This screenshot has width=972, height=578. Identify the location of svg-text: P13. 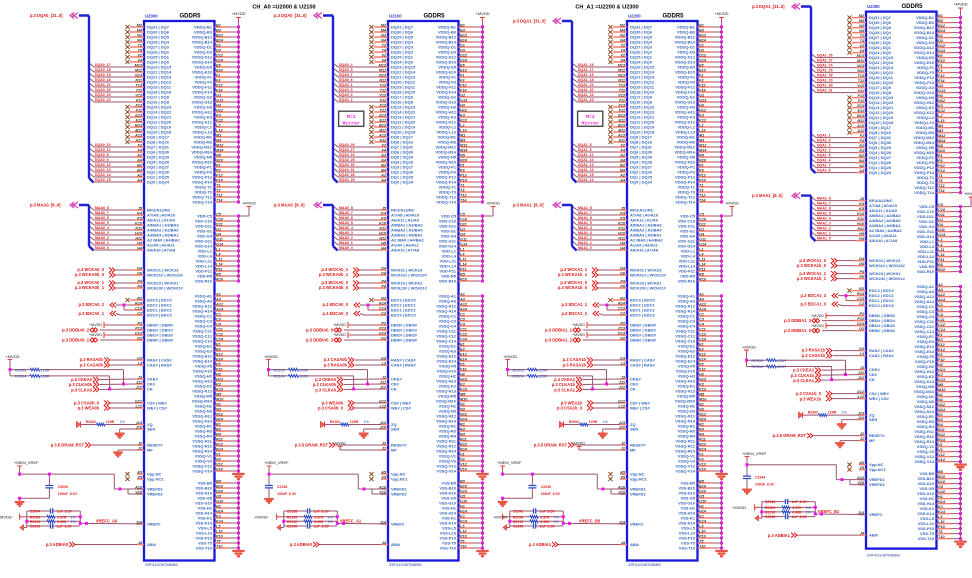
(861, 319).